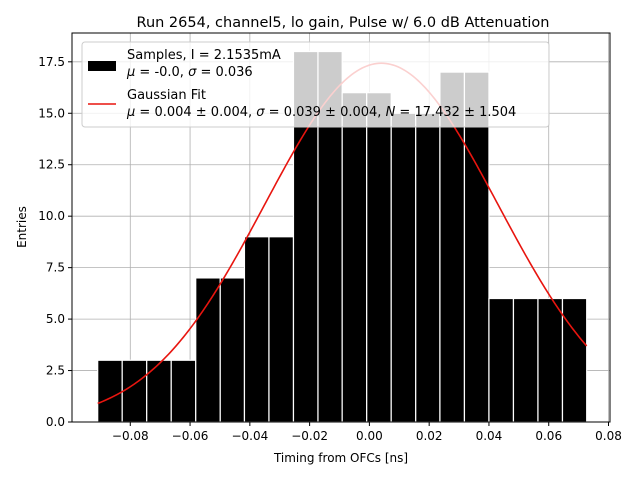 Image resolution: width=640 pixels, height=480 pixels. I want to click on x-tick-label-0: −0.08, so click(130, 436).